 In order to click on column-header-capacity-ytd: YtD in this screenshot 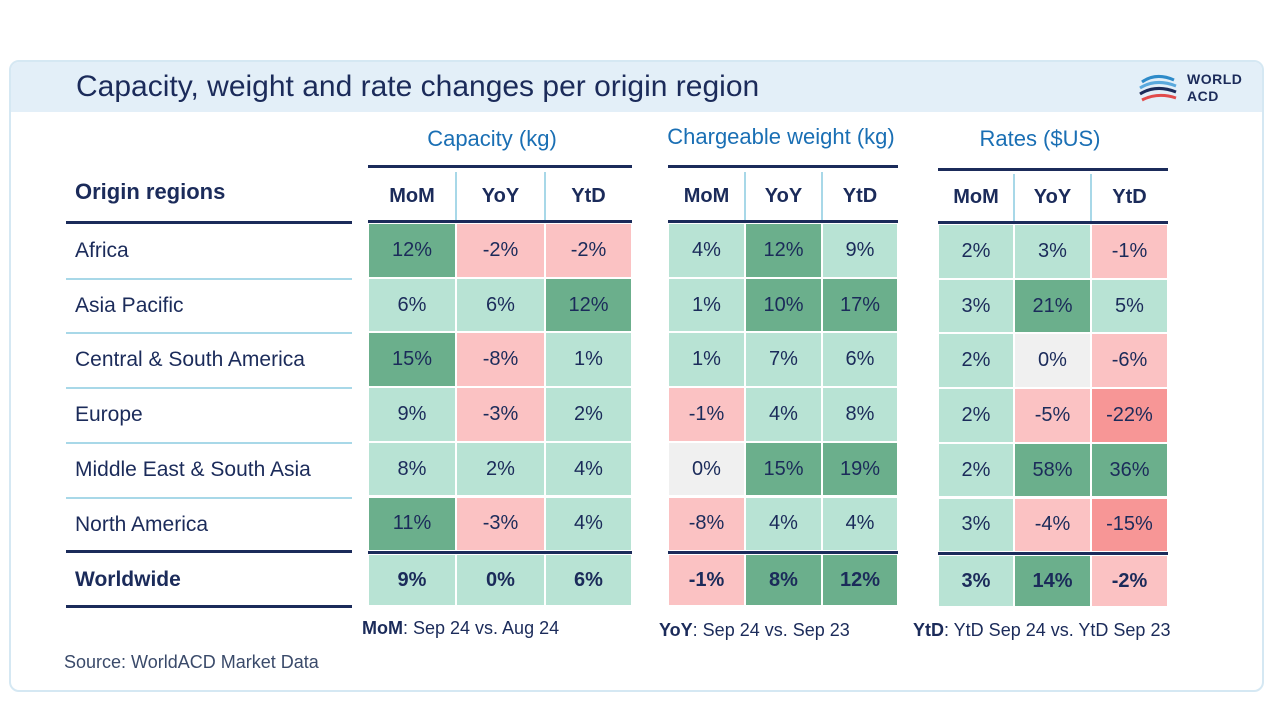, I will do `click(588, 195)`.